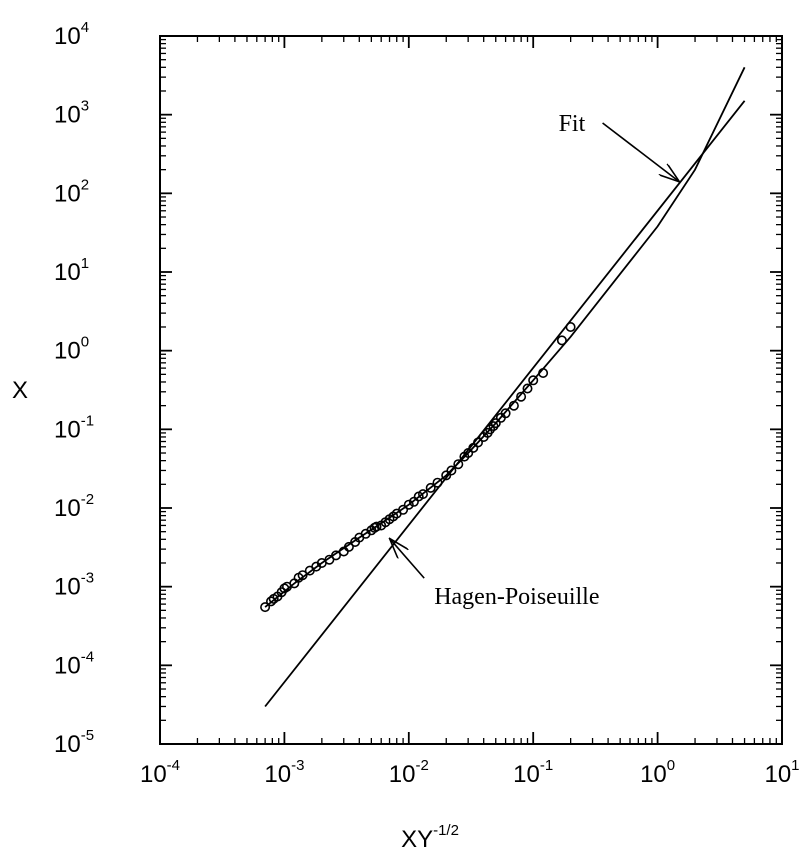  I want to click on x-tick-label: 10⁰, so click(657, 772).